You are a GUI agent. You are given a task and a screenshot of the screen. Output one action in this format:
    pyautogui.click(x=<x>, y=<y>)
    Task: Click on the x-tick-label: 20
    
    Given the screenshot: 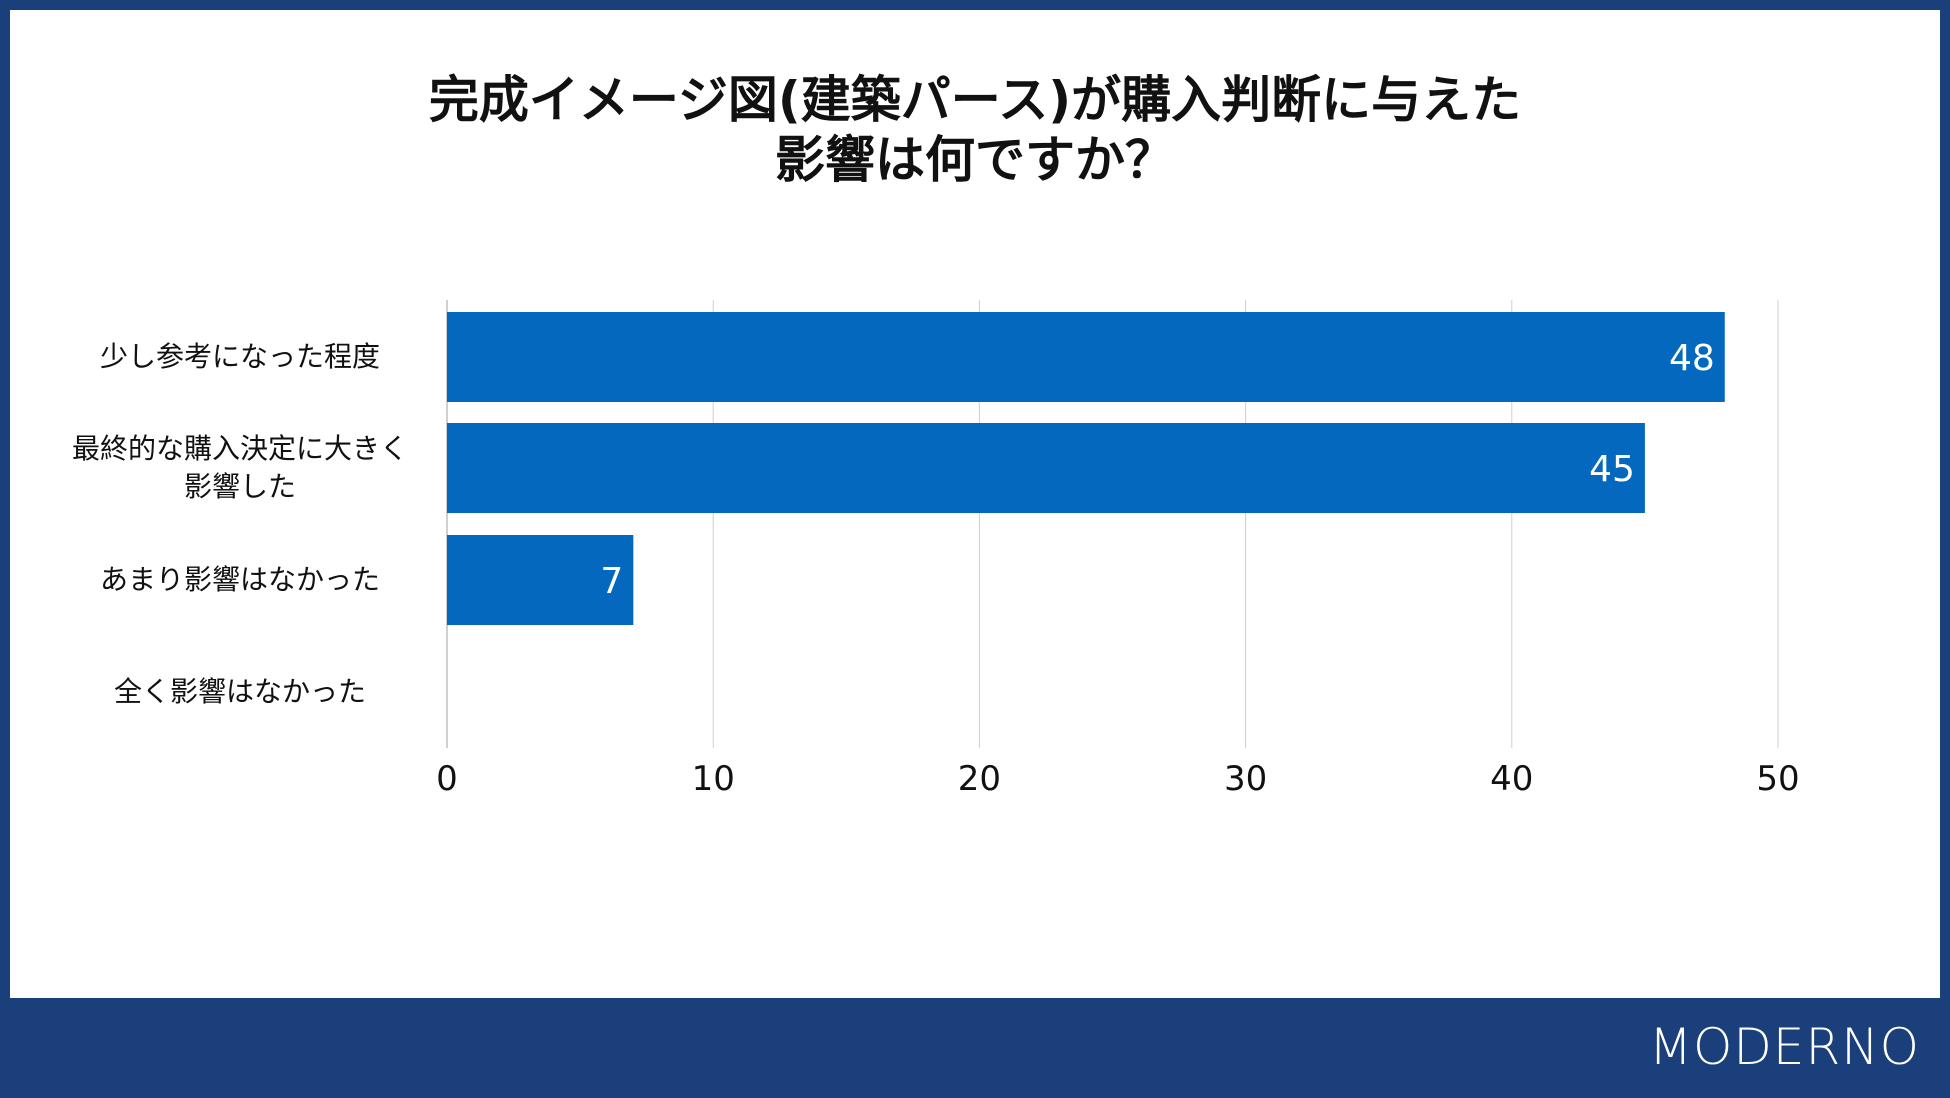 What is the action you would take?
    pyautogui.click(x=979, y=779)
    